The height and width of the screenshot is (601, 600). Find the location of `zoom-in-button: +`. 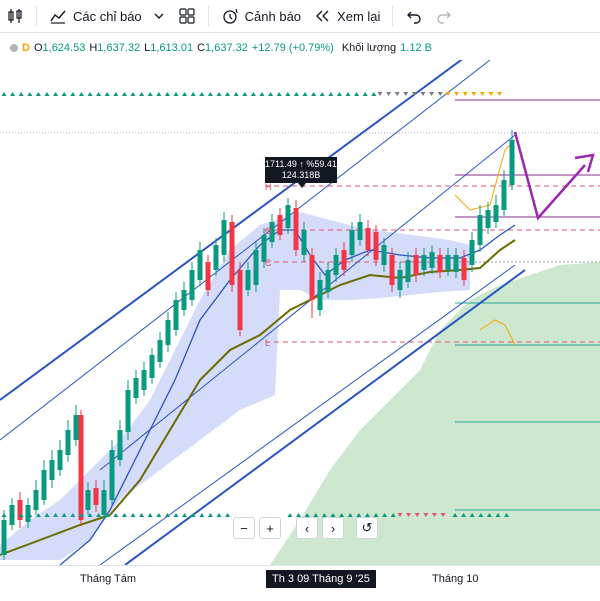

zoom-in-button: + is located at coordinates (270, 528).